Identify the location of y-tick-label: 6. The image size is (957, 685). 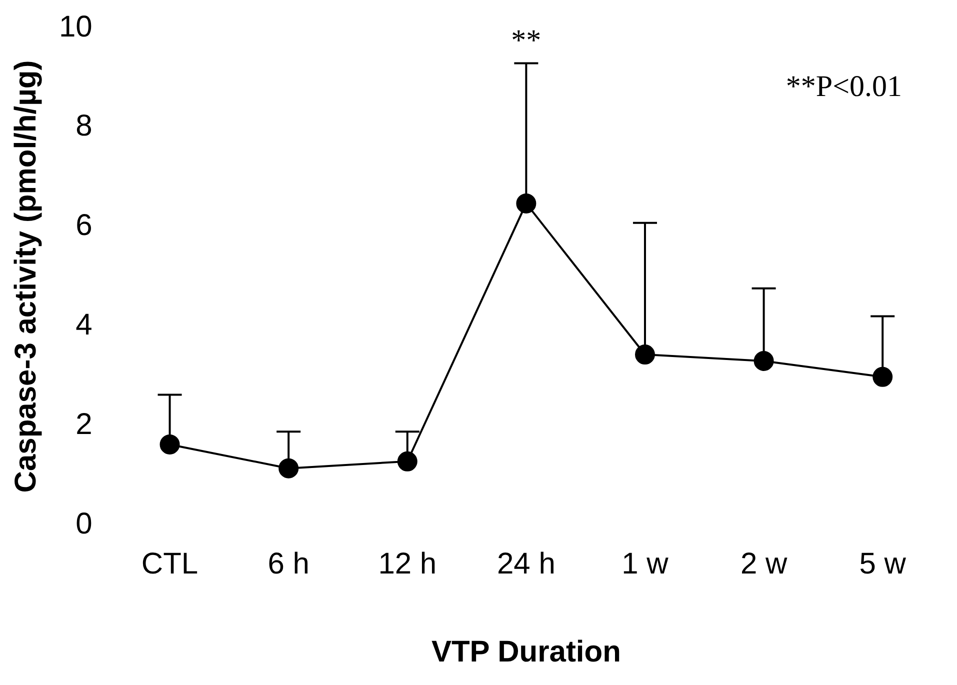
(84, 225).